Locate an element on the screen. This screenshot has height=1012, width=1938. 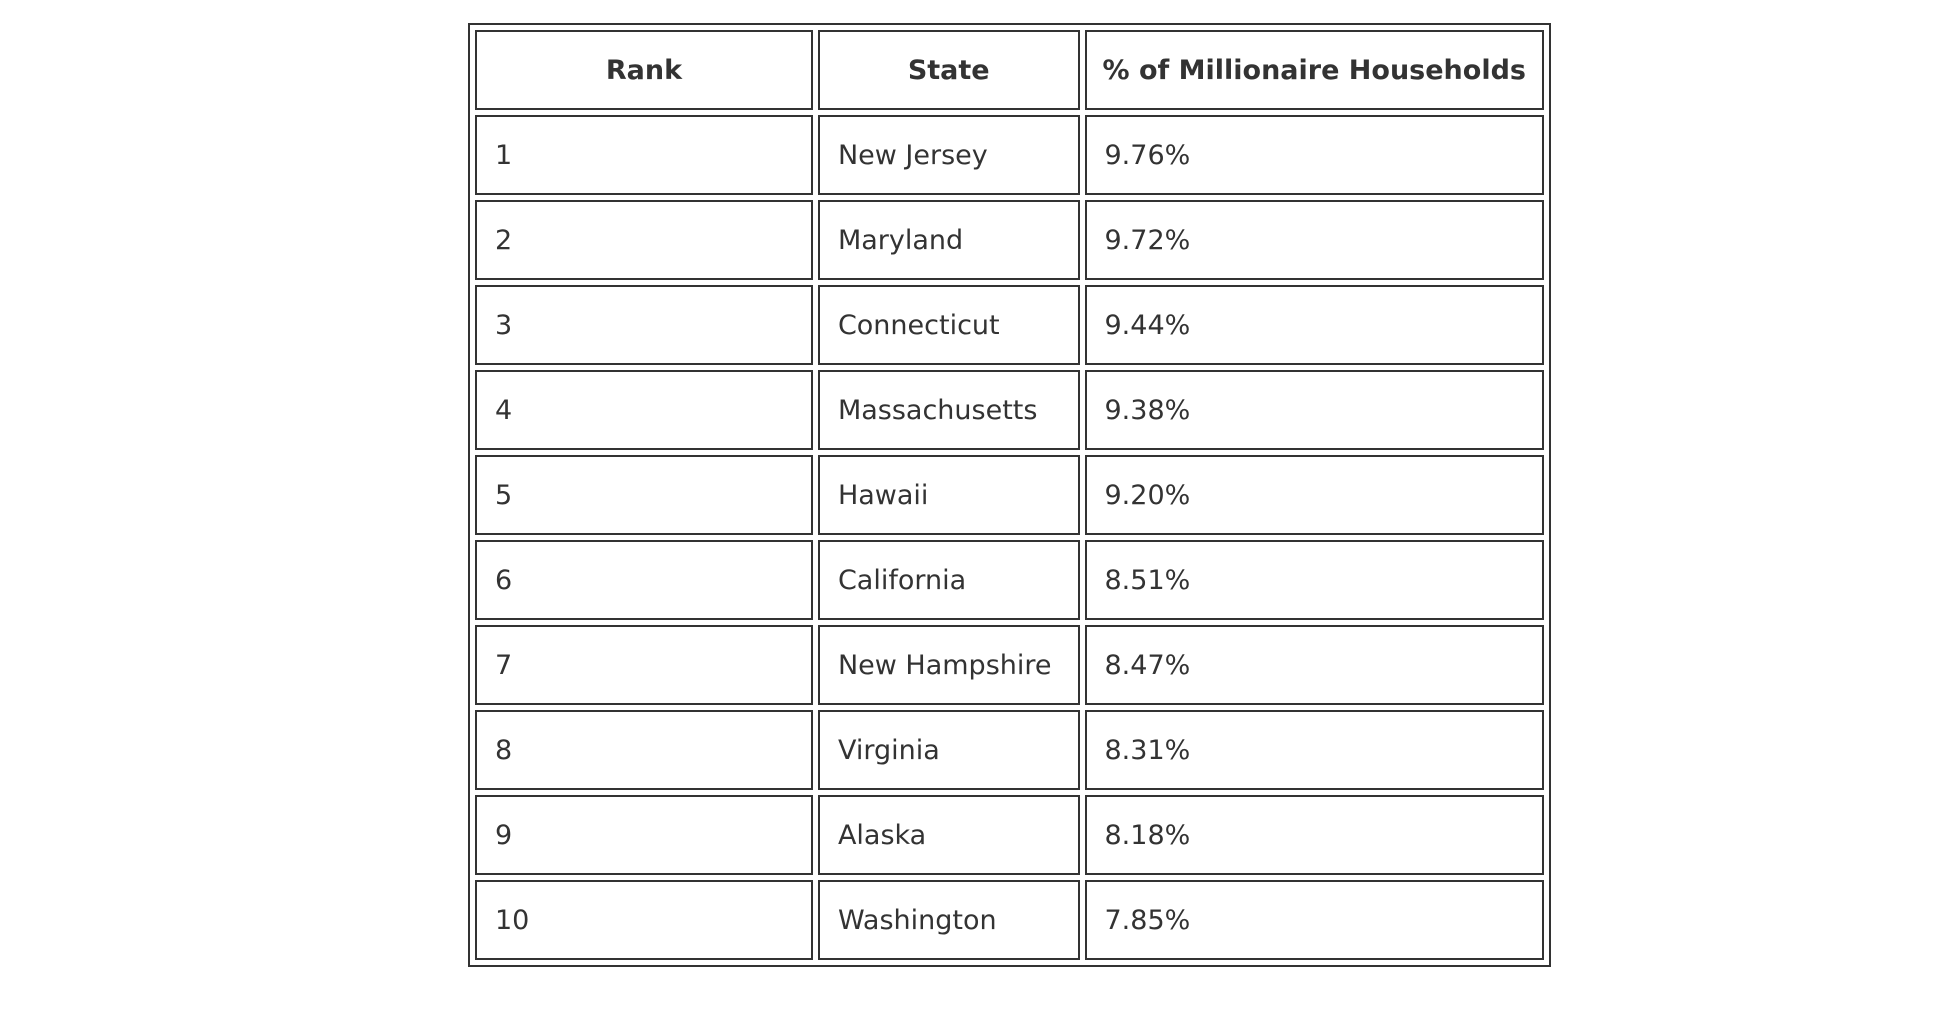
table-cell: 9.38% is located at coordinates (1314, 410).